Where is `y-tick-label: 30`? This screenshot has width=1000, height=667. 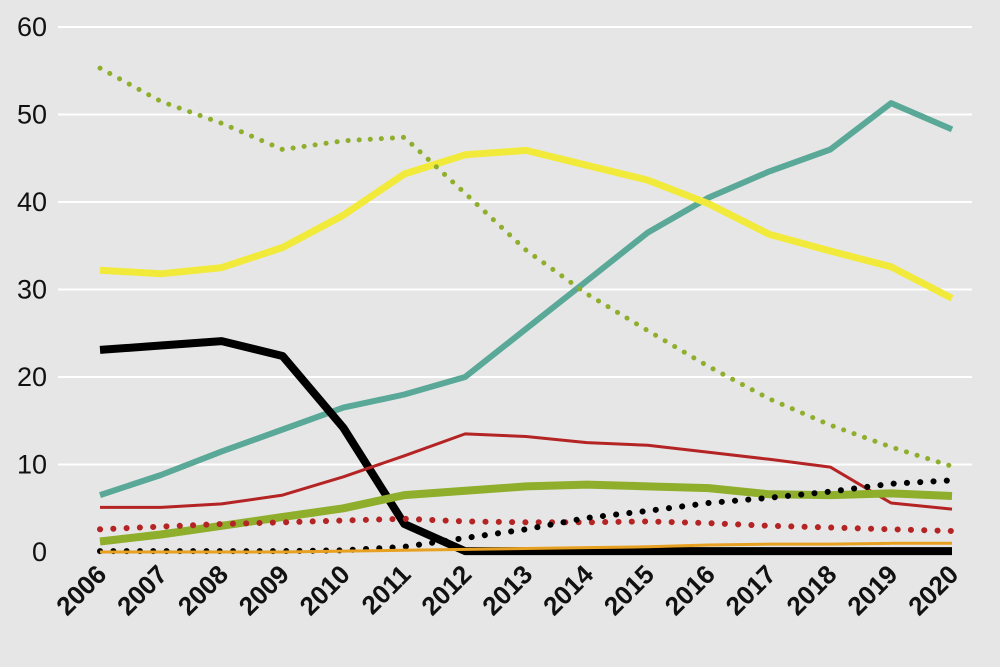
y-tick-label: 30 is located at coordinates (32, 290).